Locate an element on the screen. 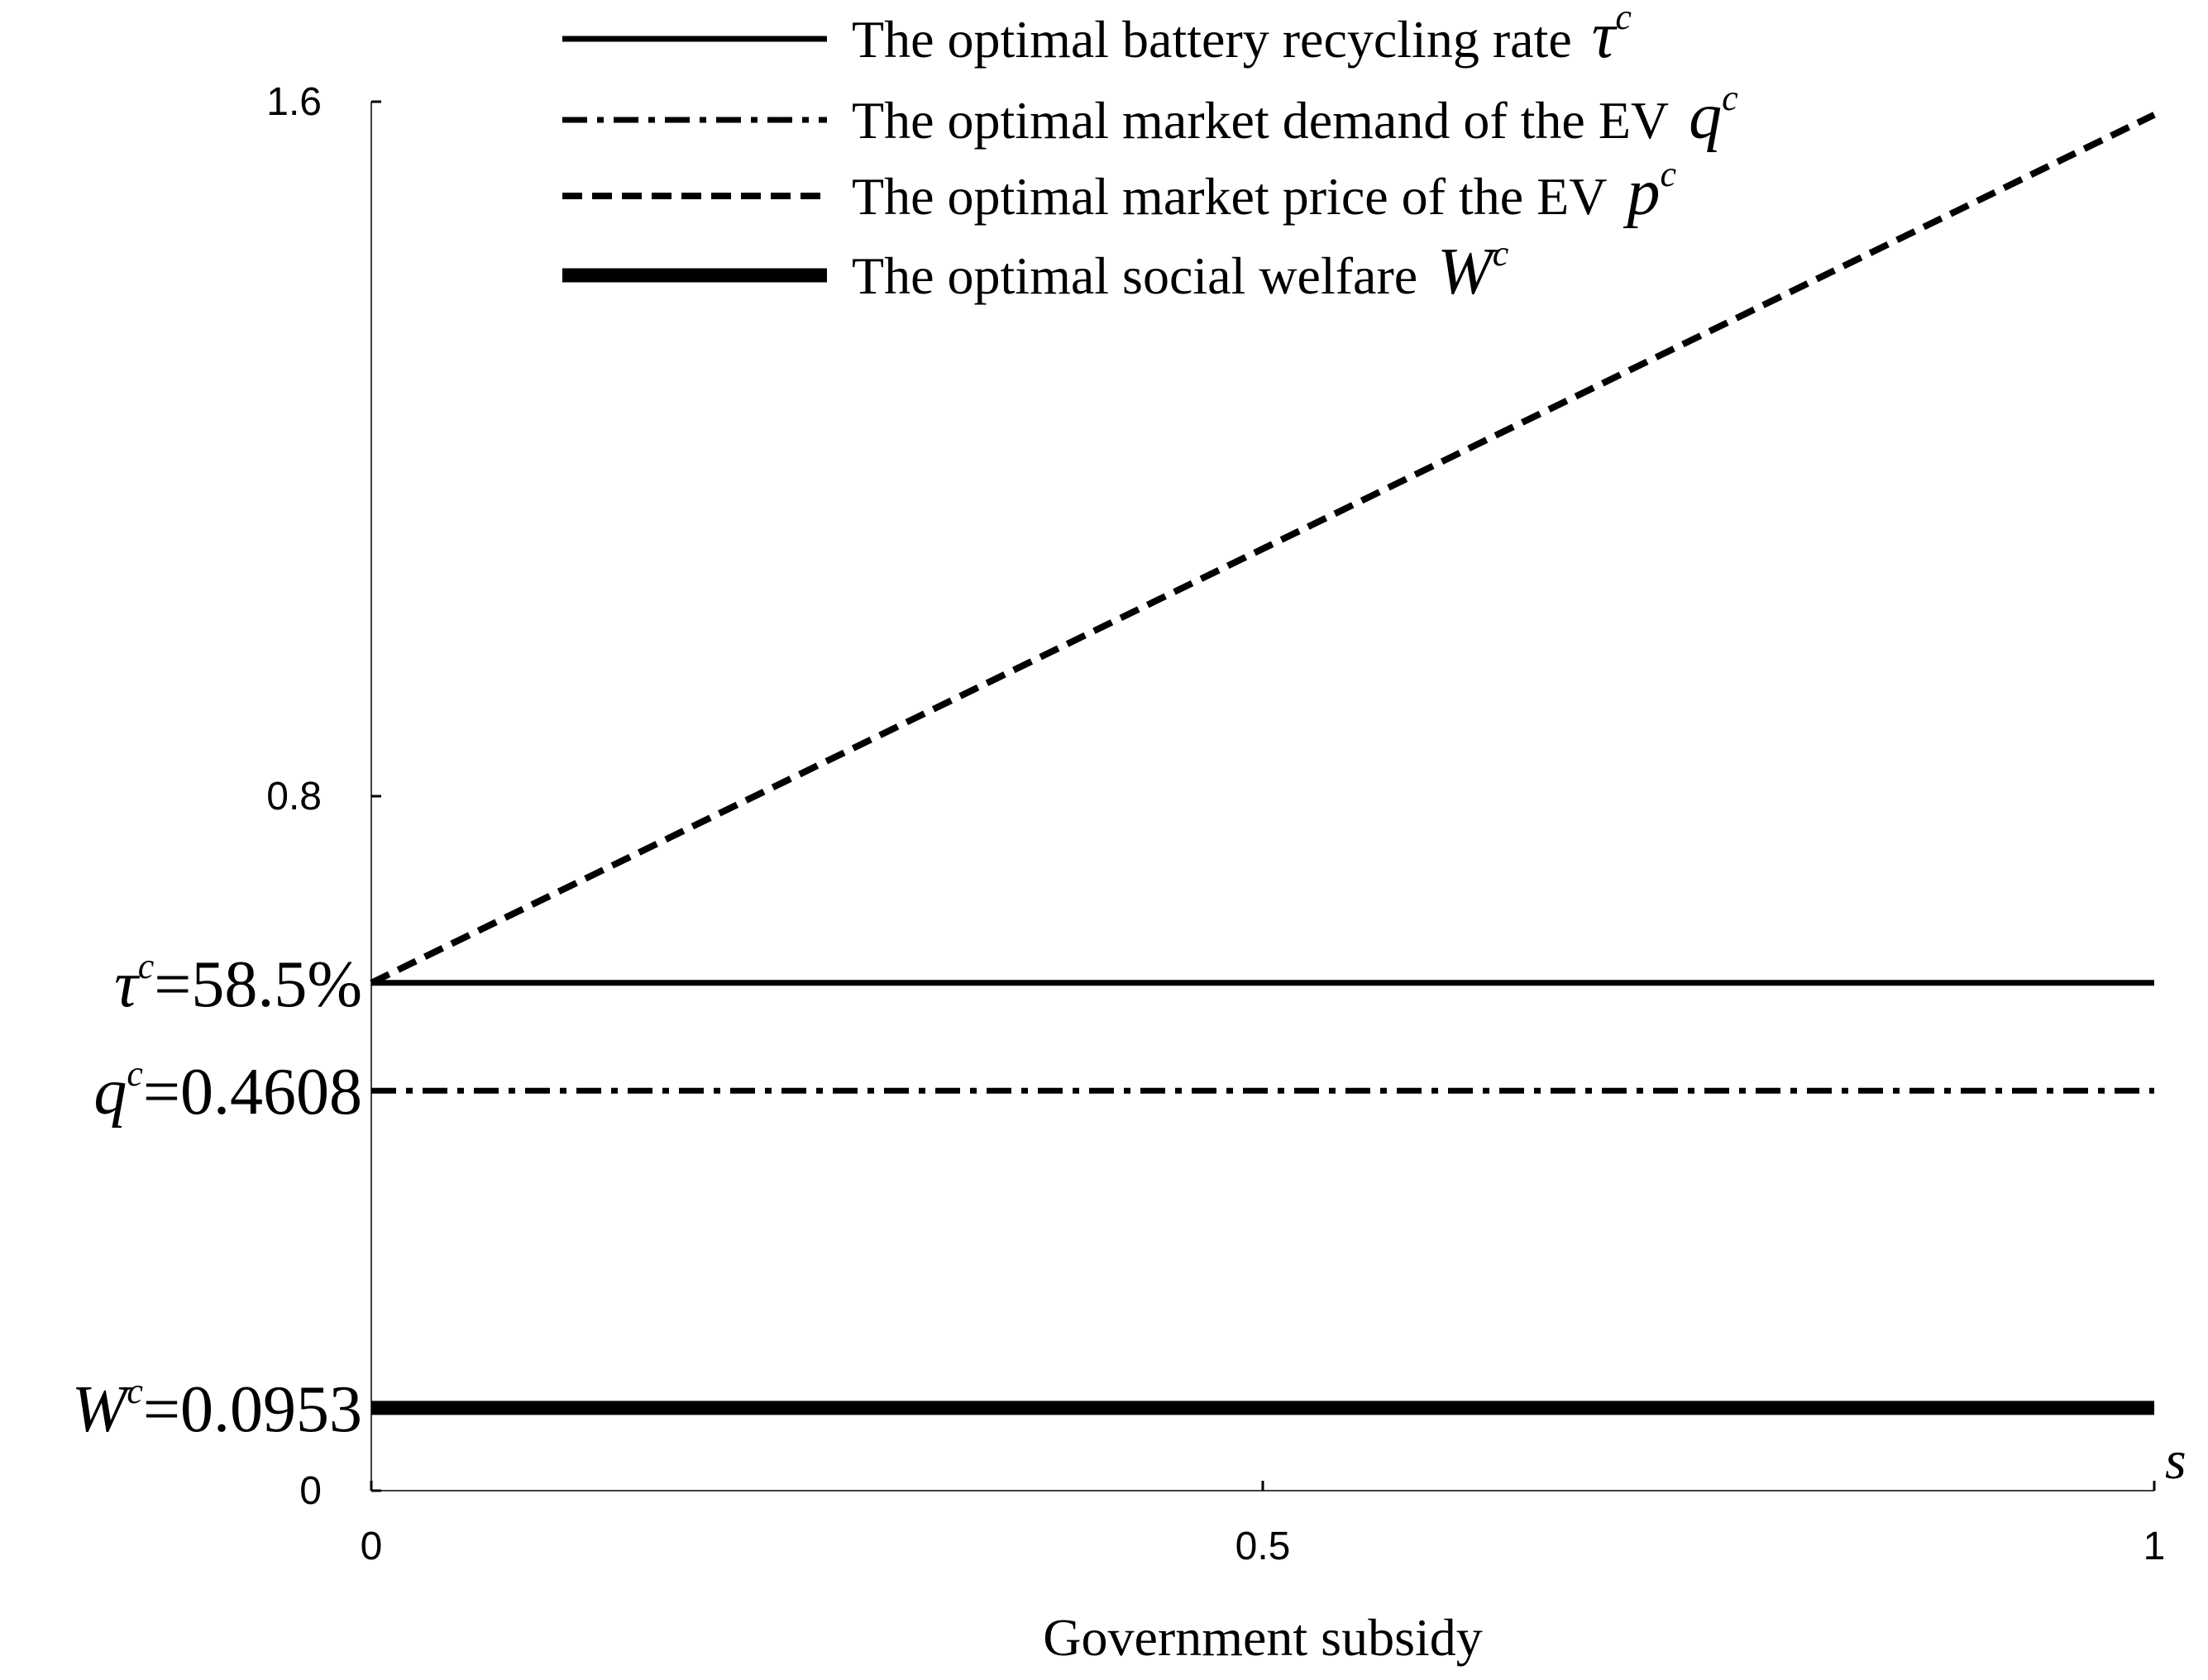 This screenshot has height=1680, width=2208. legend-label-p: The optimal market price of the EV pc is located at coordinates (1264, 191).